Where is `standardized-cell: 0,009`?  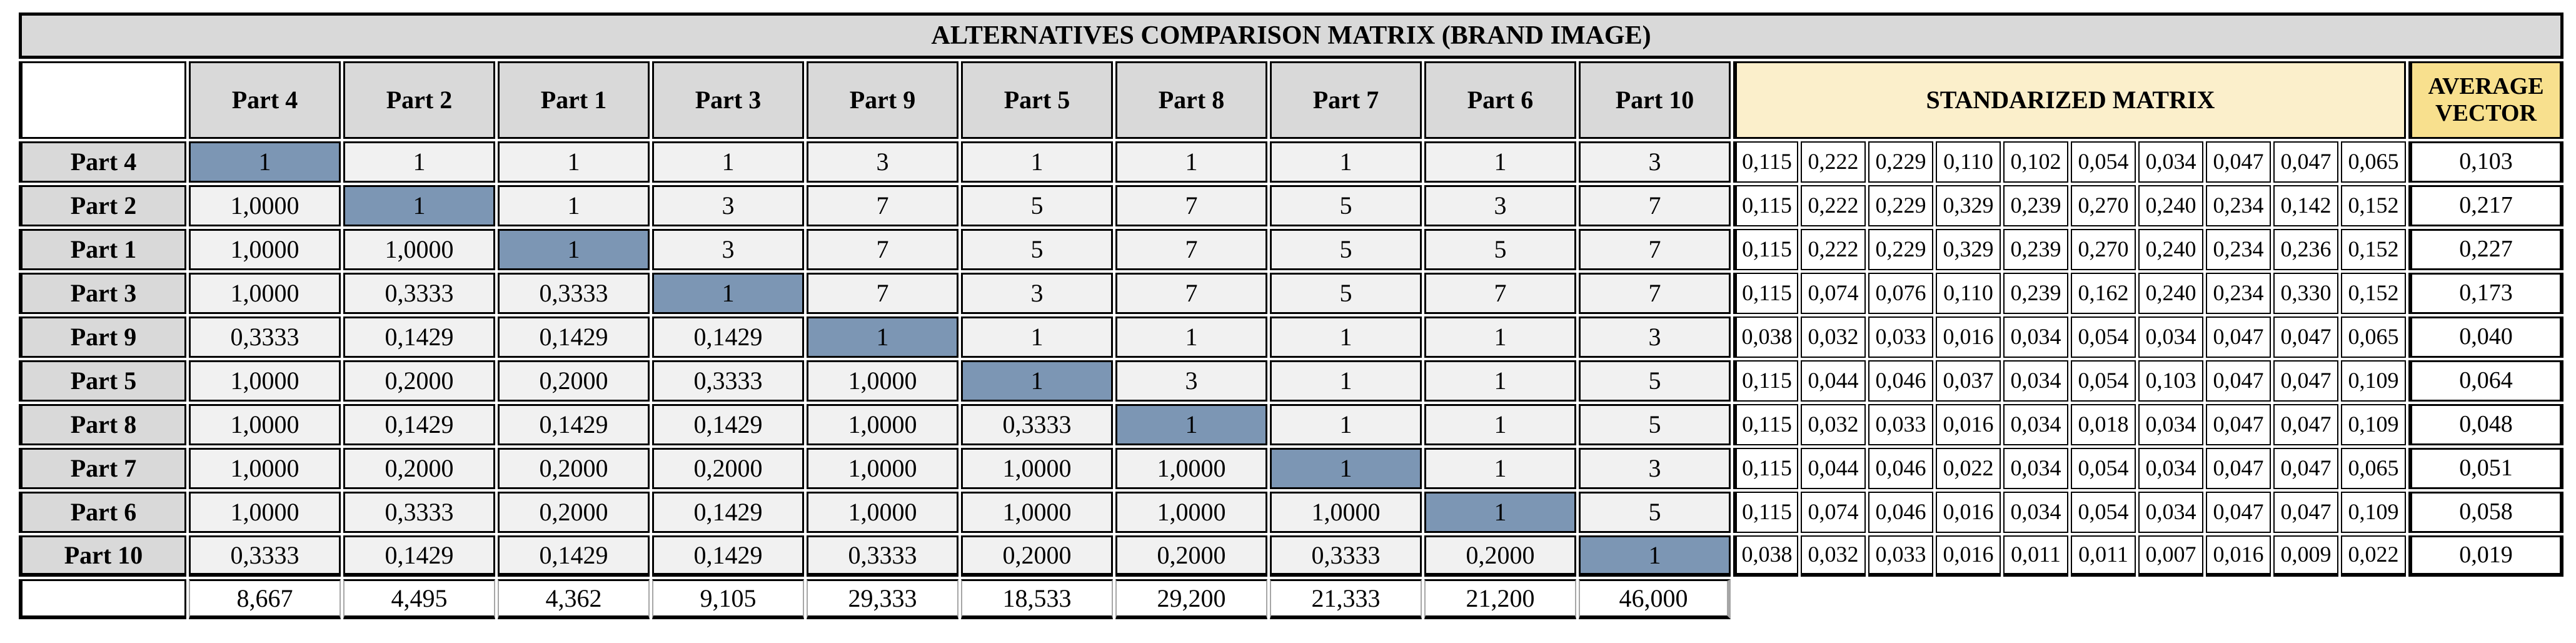 standardized-cell: 0,009 is located at coordinates (2305, 556).